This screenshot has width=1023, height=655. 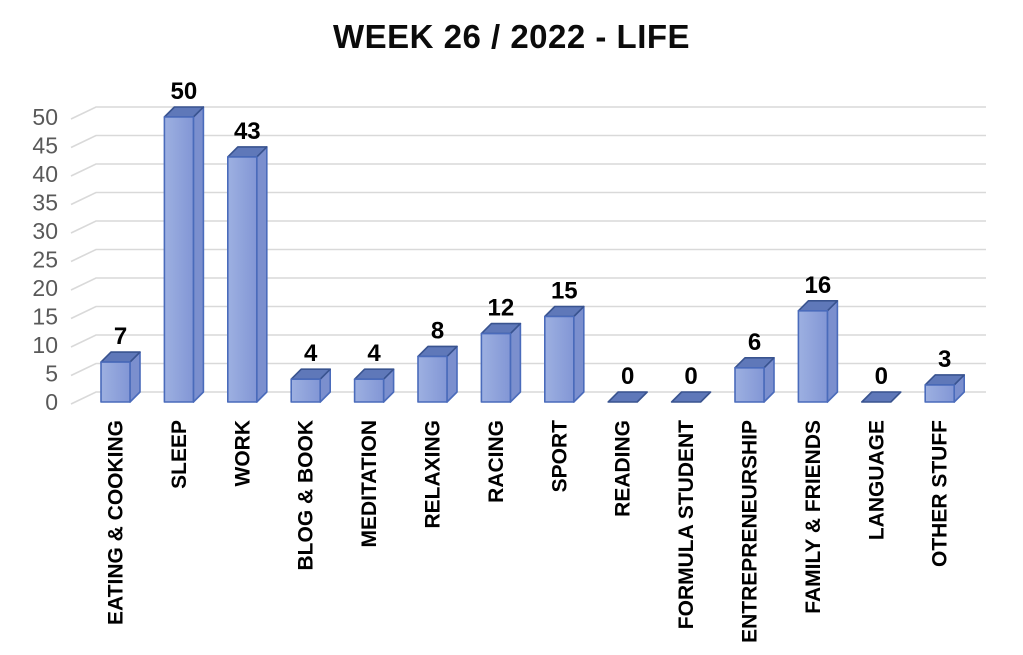 I want to click on bar-eating-cooking, so click(x=120, y=377).